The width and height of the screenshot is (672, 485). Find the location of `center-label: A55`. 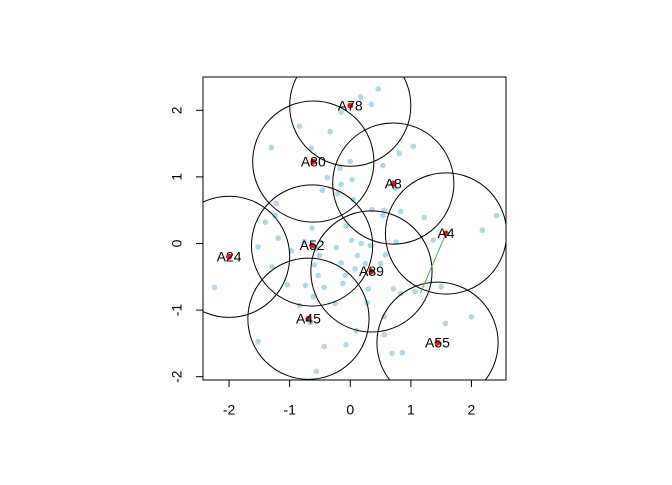

center-label: A55 is located at coordinates (437, 342).